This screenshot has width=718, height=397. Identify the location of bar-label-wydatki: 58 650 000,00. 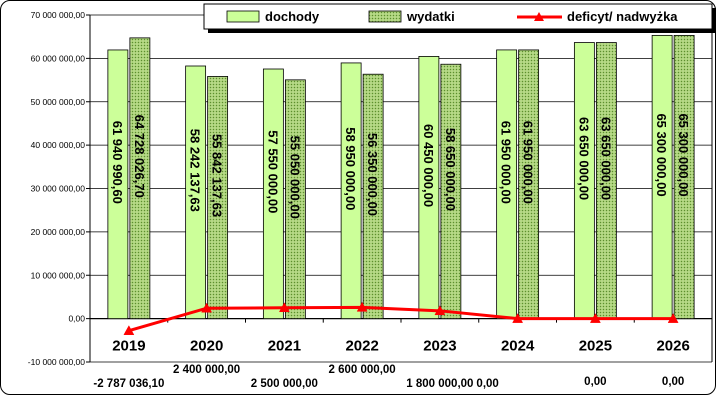
(450, 169).